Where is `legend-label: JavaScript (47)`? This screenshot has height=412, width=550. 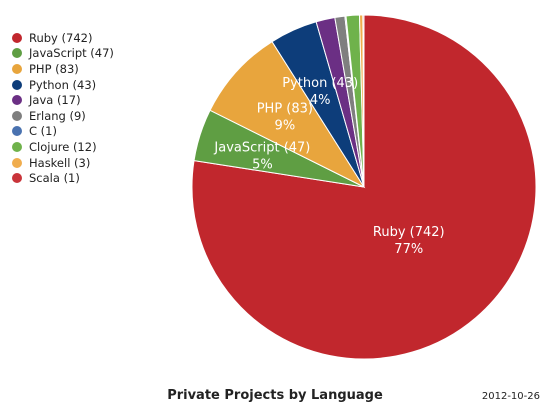 legend-label: JavaScript (47) is located at coordinates (71, 53).